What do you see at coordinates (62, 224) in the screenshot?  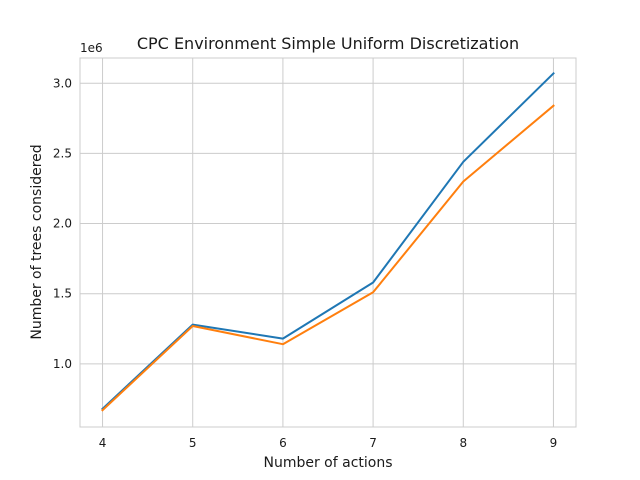 I see `y-tick-label-2: 2.0` at bounding box center [62, 224].